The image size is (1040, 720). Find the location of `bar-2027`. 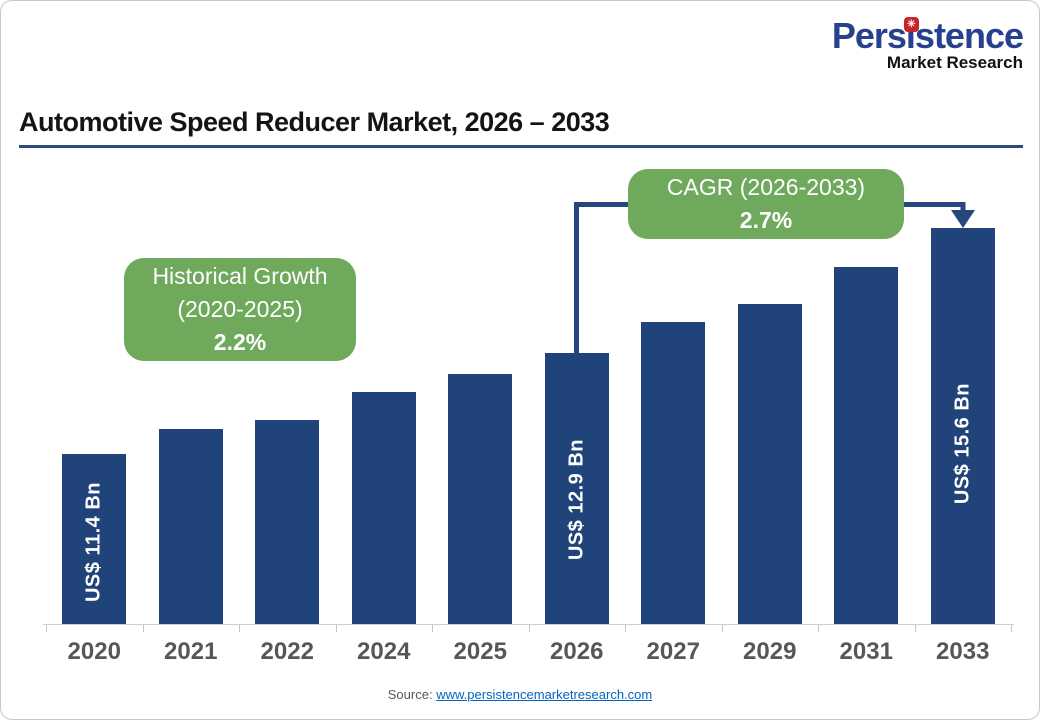

bar-2027 is located at coordinates (673, 473).